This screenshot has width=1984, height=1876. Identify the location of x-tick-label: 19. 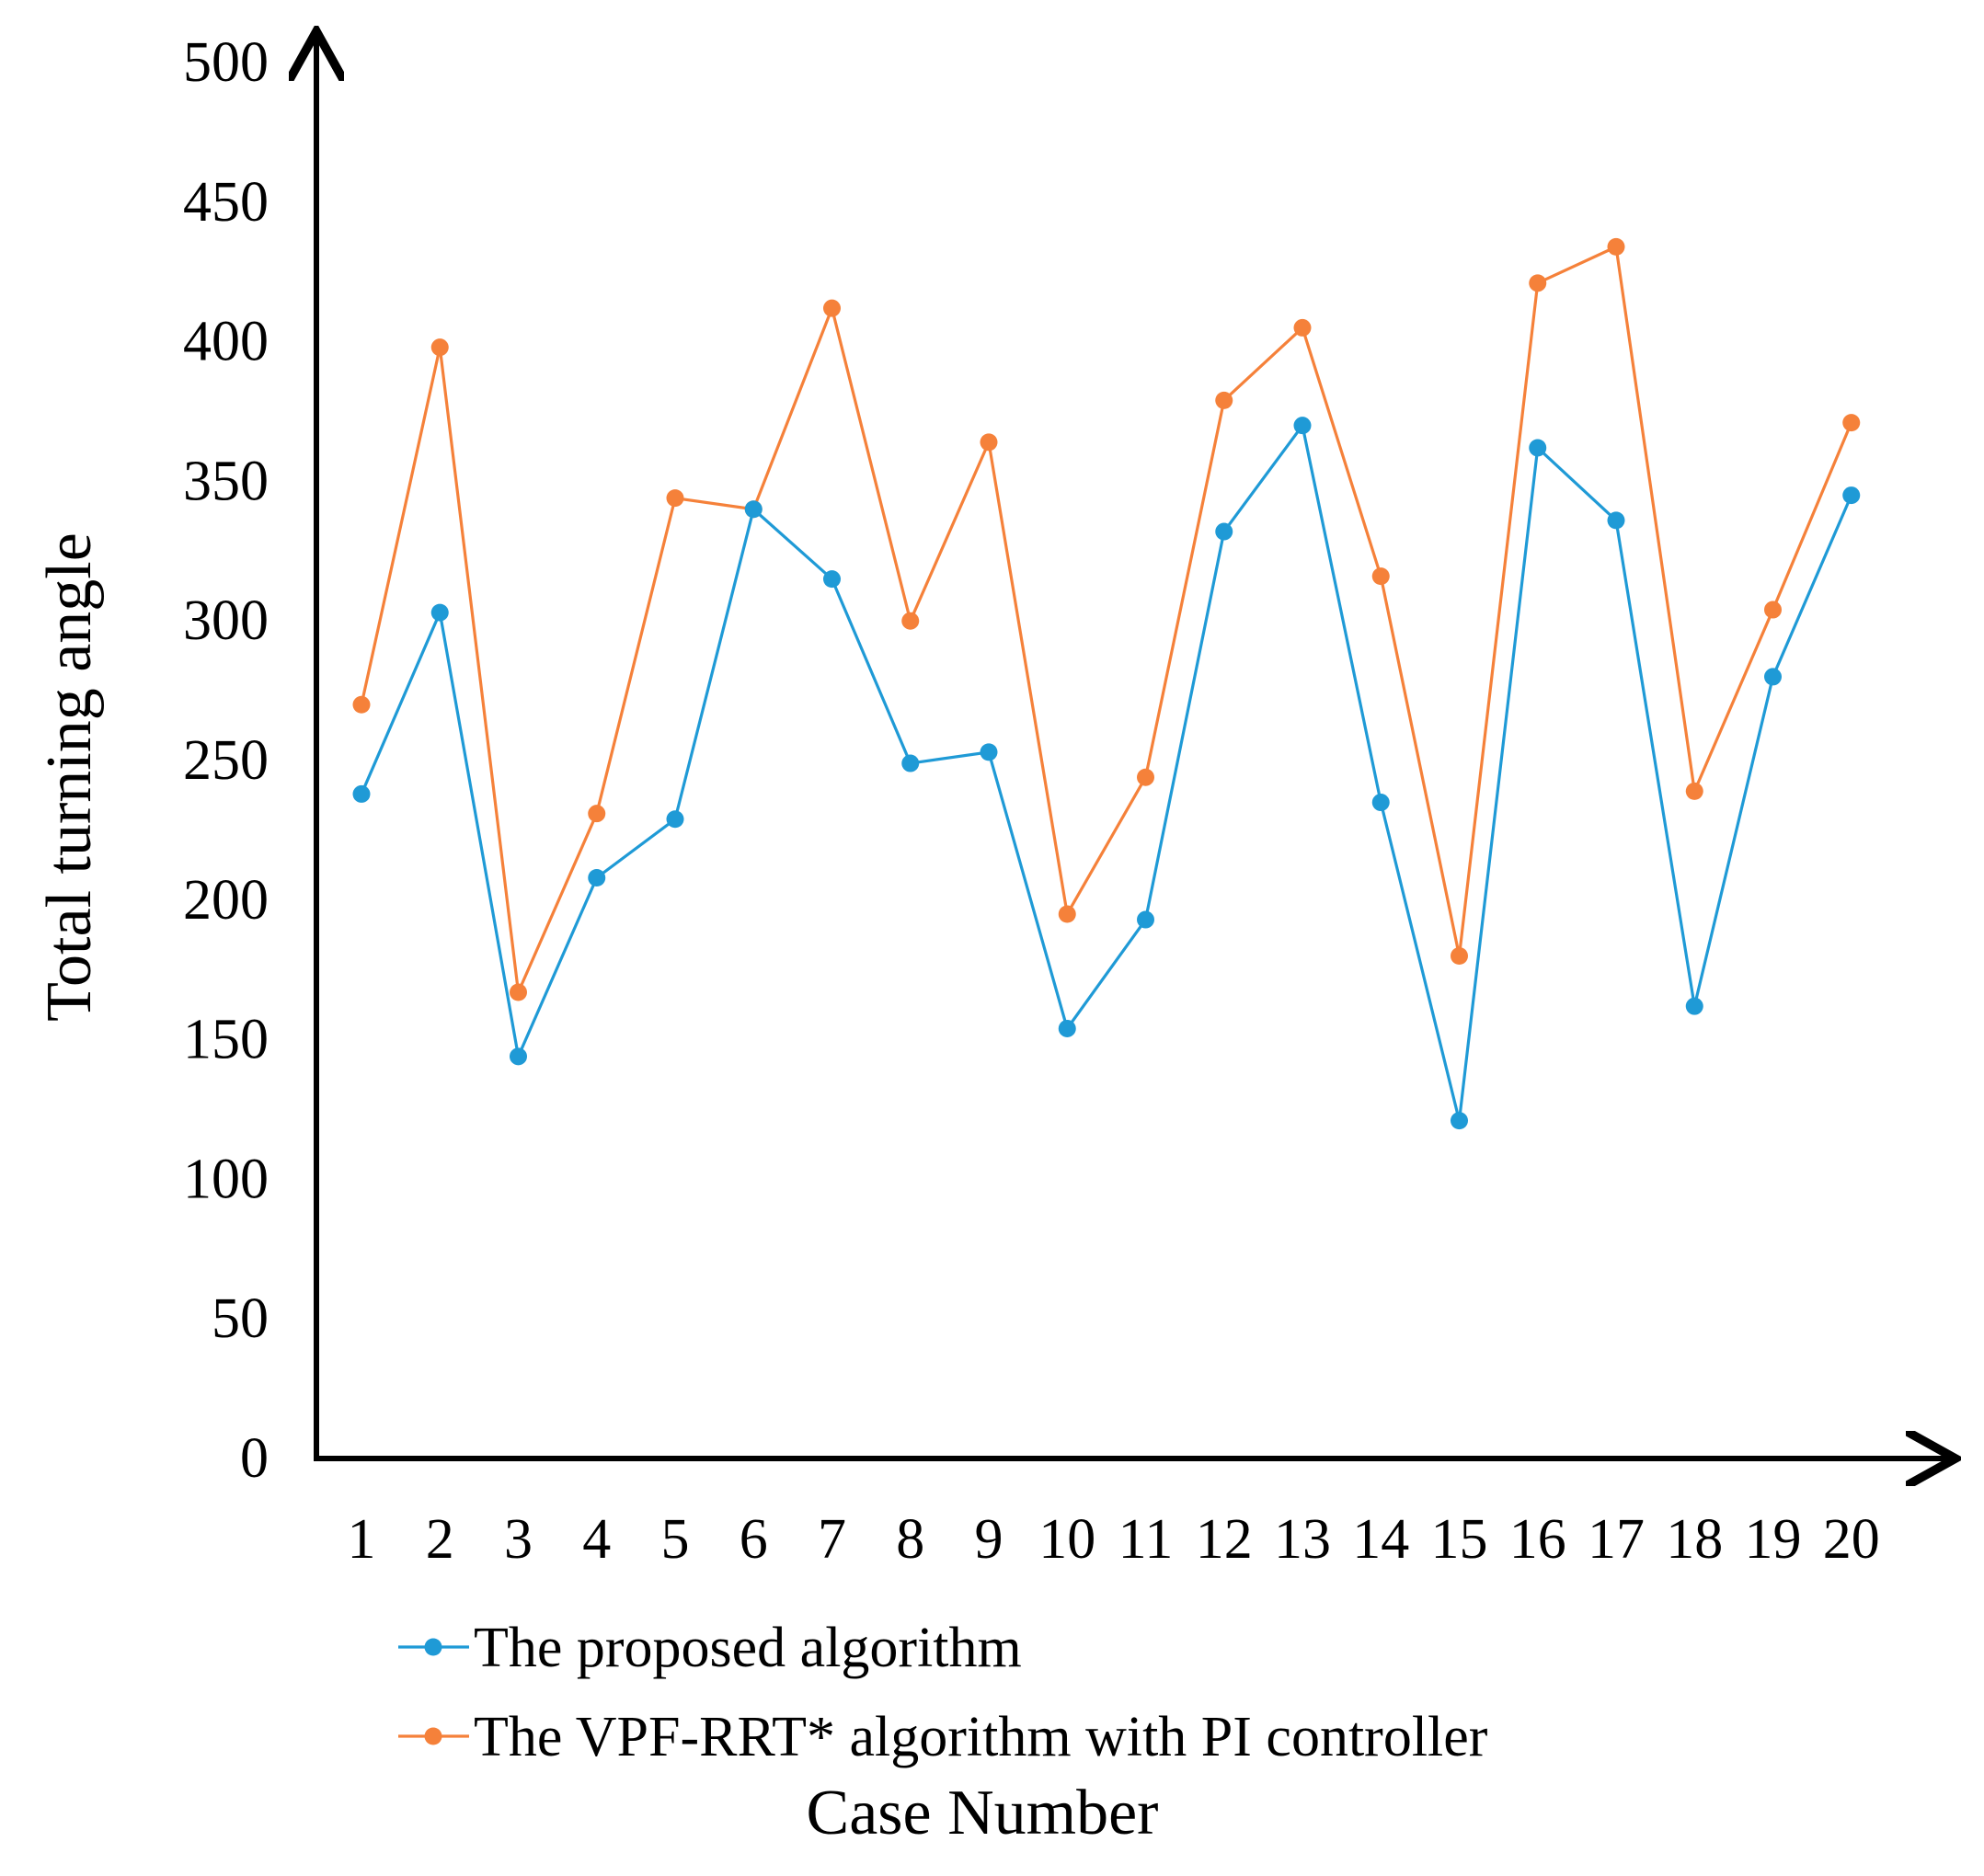
(1773, 1539).